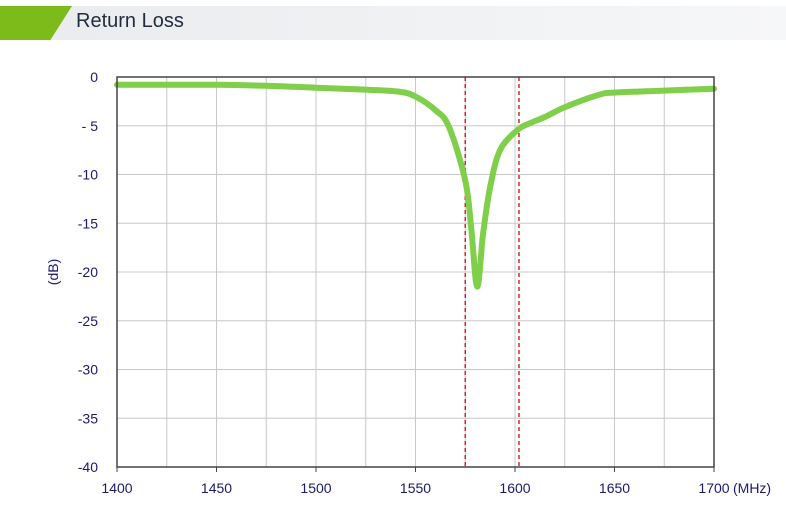 The height and width of the screenshot is (513, 786). Describe the element at coordinates (88, 223) in the screenshot. I see `y-tick-label: -15` at that location.